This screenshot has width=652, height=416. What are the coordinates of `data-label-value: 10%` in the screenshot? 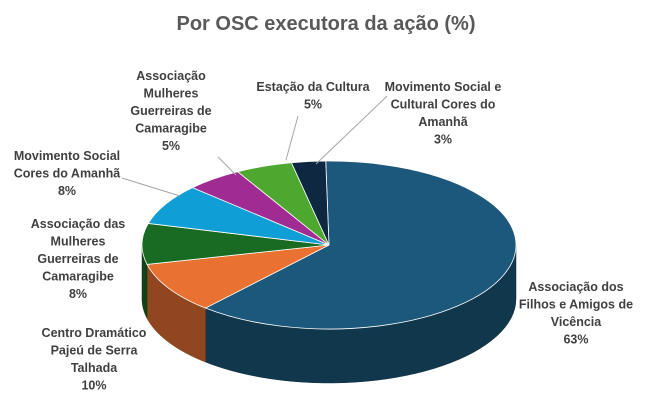 It's located at (93, 386).